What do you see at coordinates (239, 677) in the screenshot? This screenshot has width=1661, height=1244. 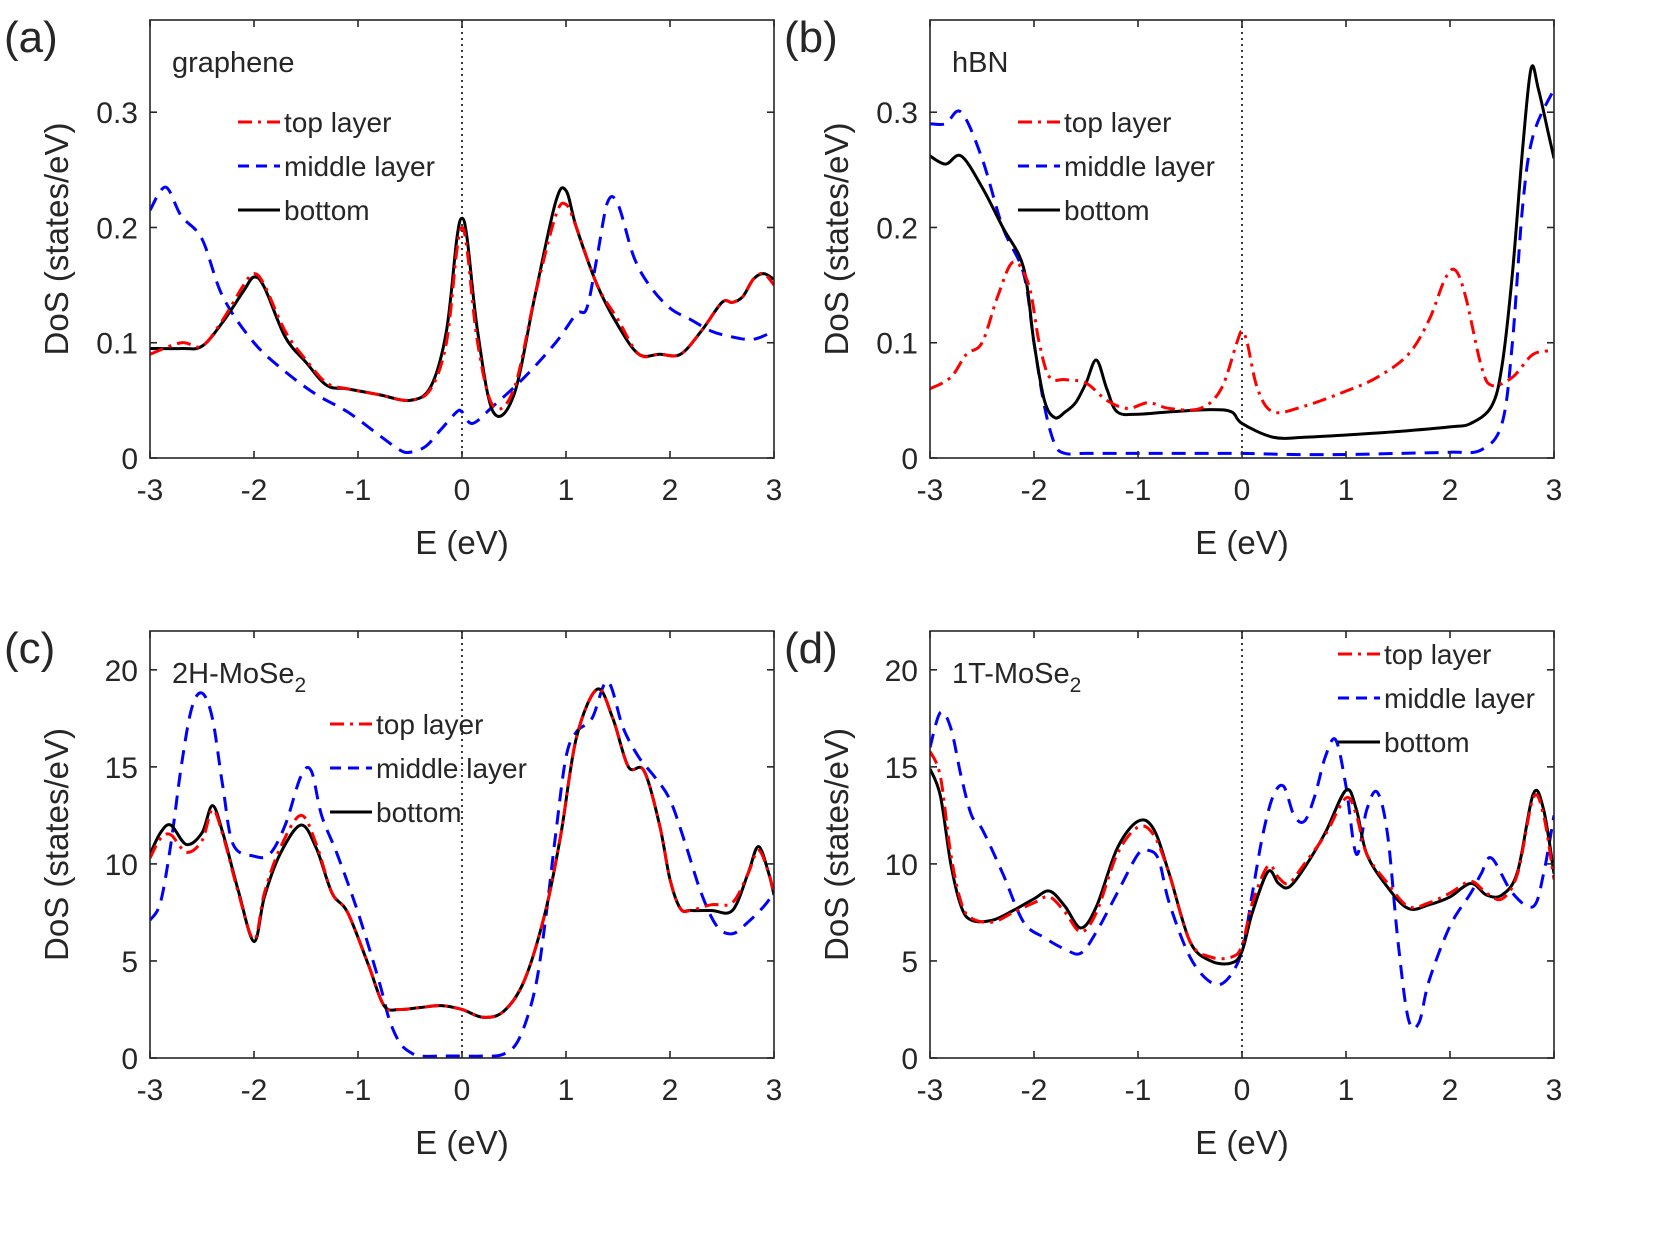 I see `material-annotation: 2H-MoSe2` at bounding box center [239, 677].